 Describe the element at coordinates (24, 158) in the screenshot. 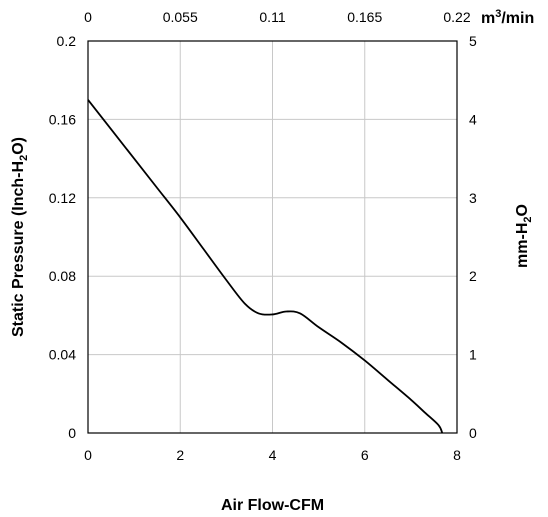

I see `y-axis-title-subscript: 2` at that location.